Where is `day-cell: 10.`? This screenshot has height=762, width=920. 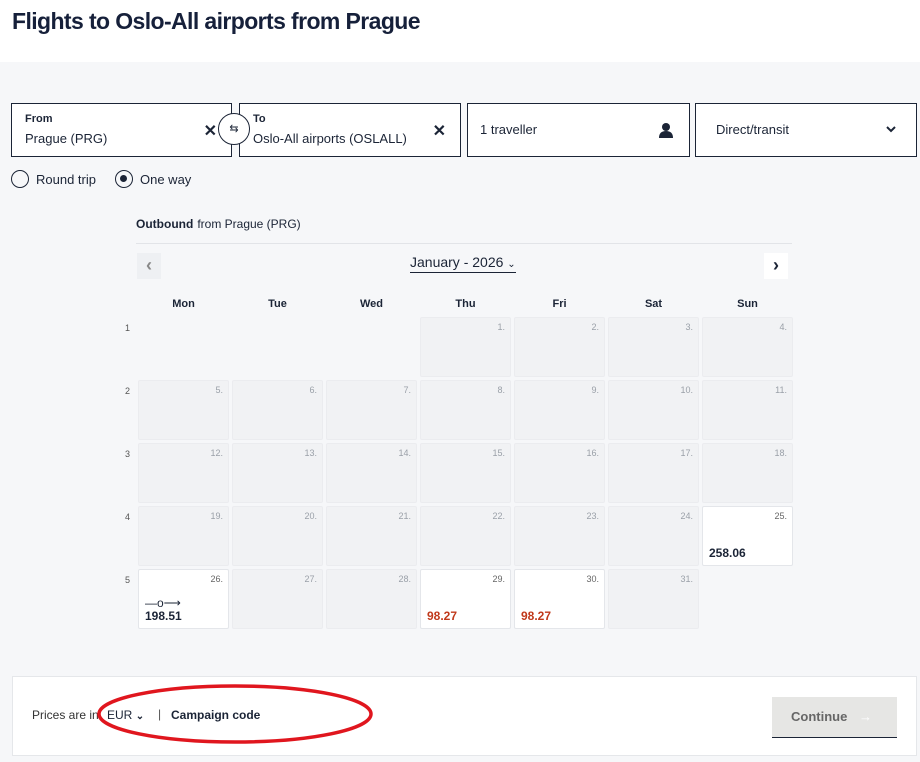
day-cell: 10. is located at coordinates (653, 410).